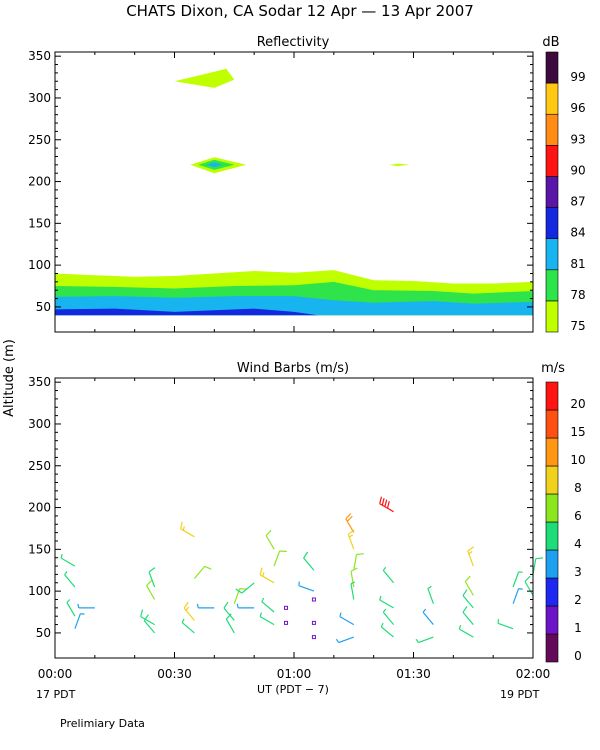  What do you see at coordinates (174, 674) in the screenshot?
I see `x-tick-label: 00:30` at bounding box center [174, 674].